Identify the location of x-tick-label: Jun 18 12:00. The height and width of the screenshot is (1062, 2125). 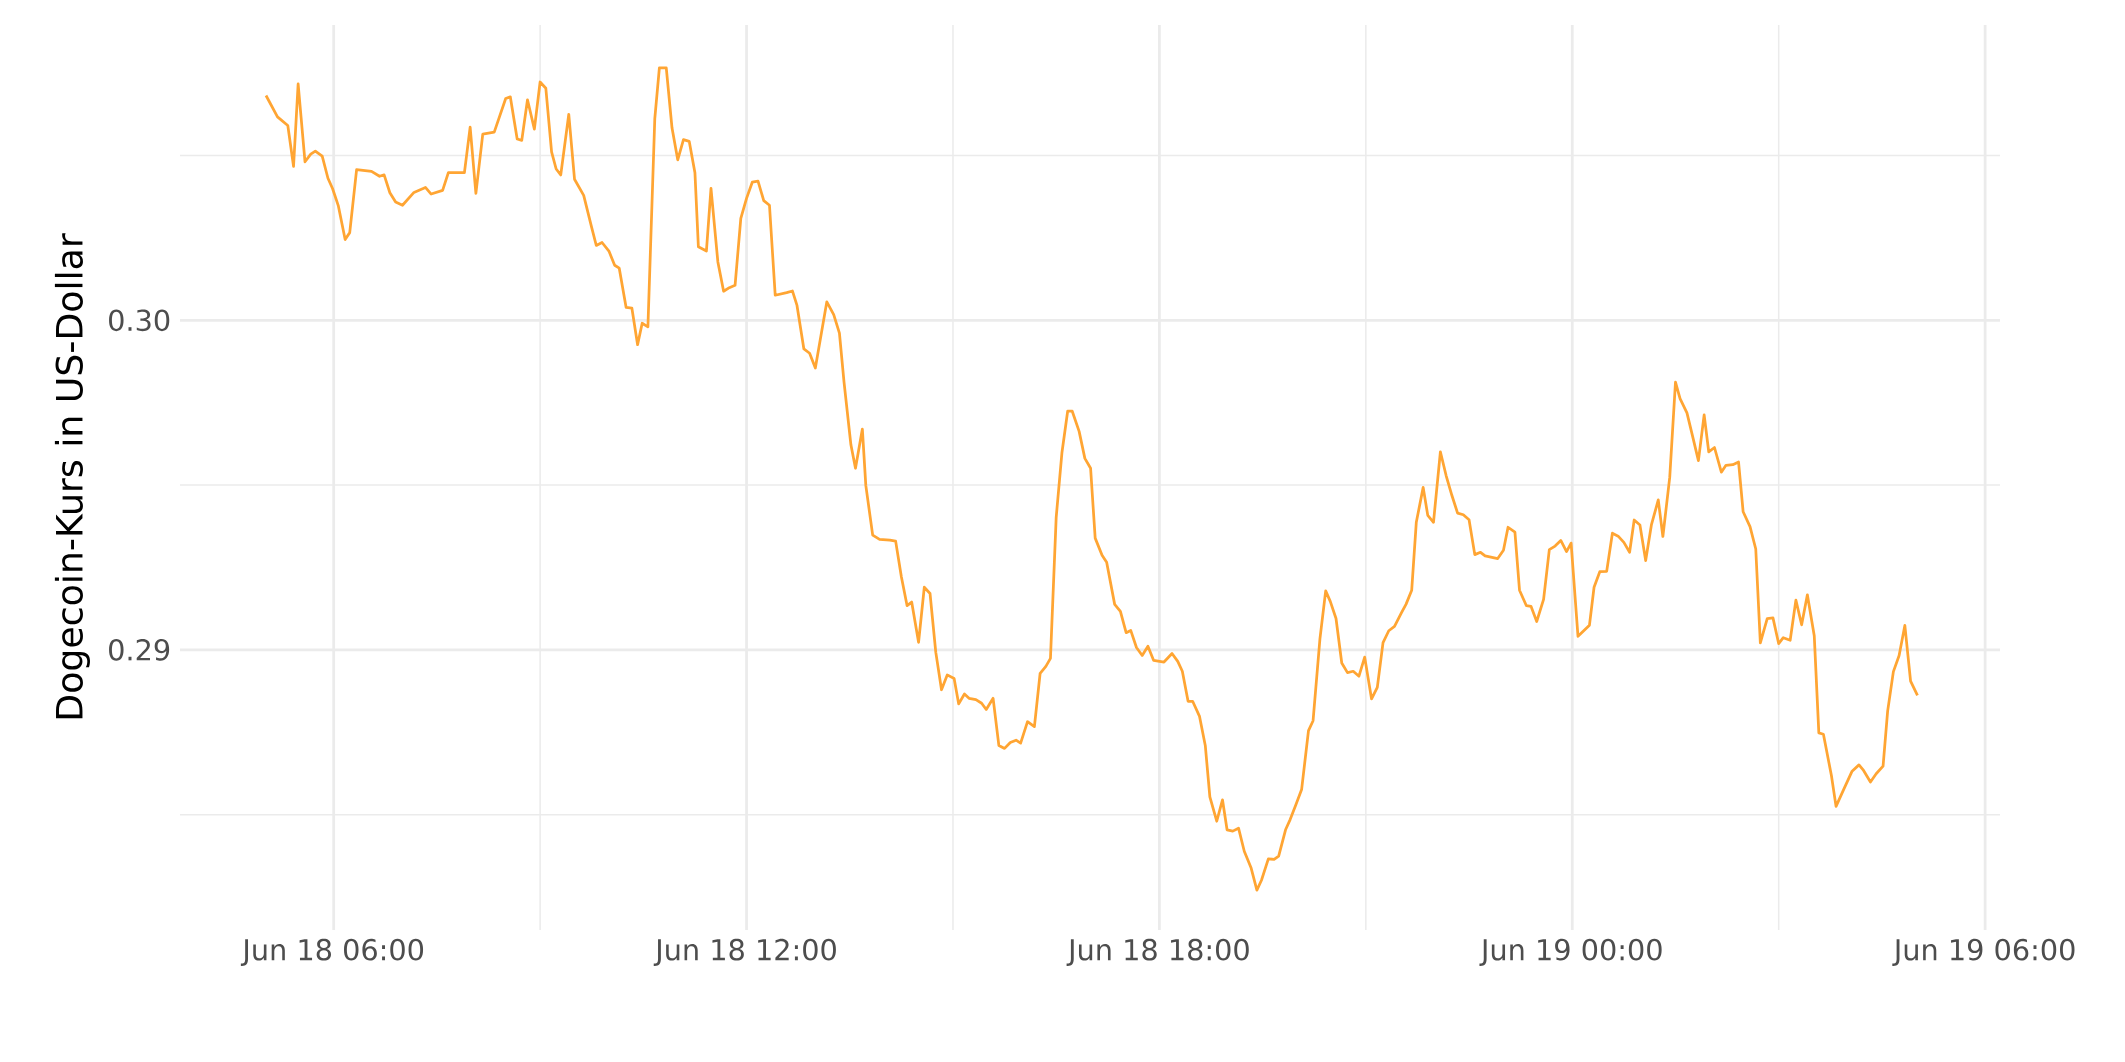
(744, 952).